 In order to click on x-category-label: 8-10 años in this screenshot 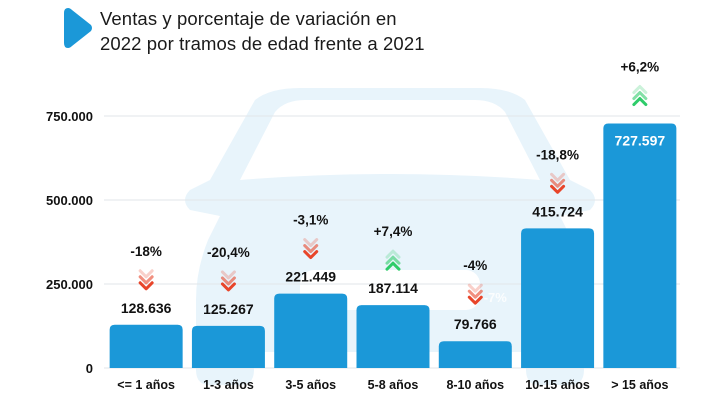, I will do `click(475, 385)`.